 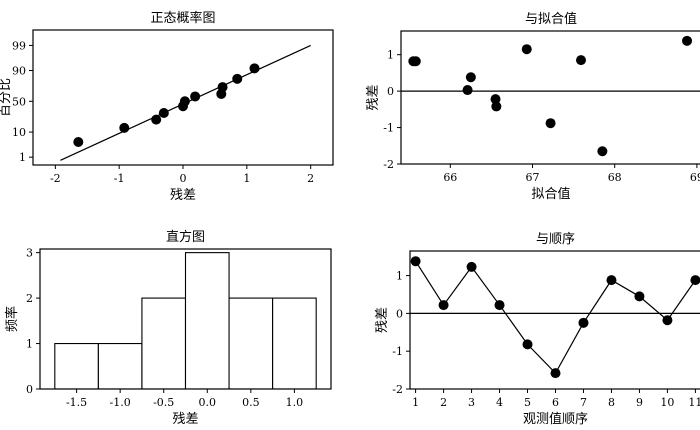 I want to click on vs-fit-ytick-label: -2, so click(x=388, y=164).